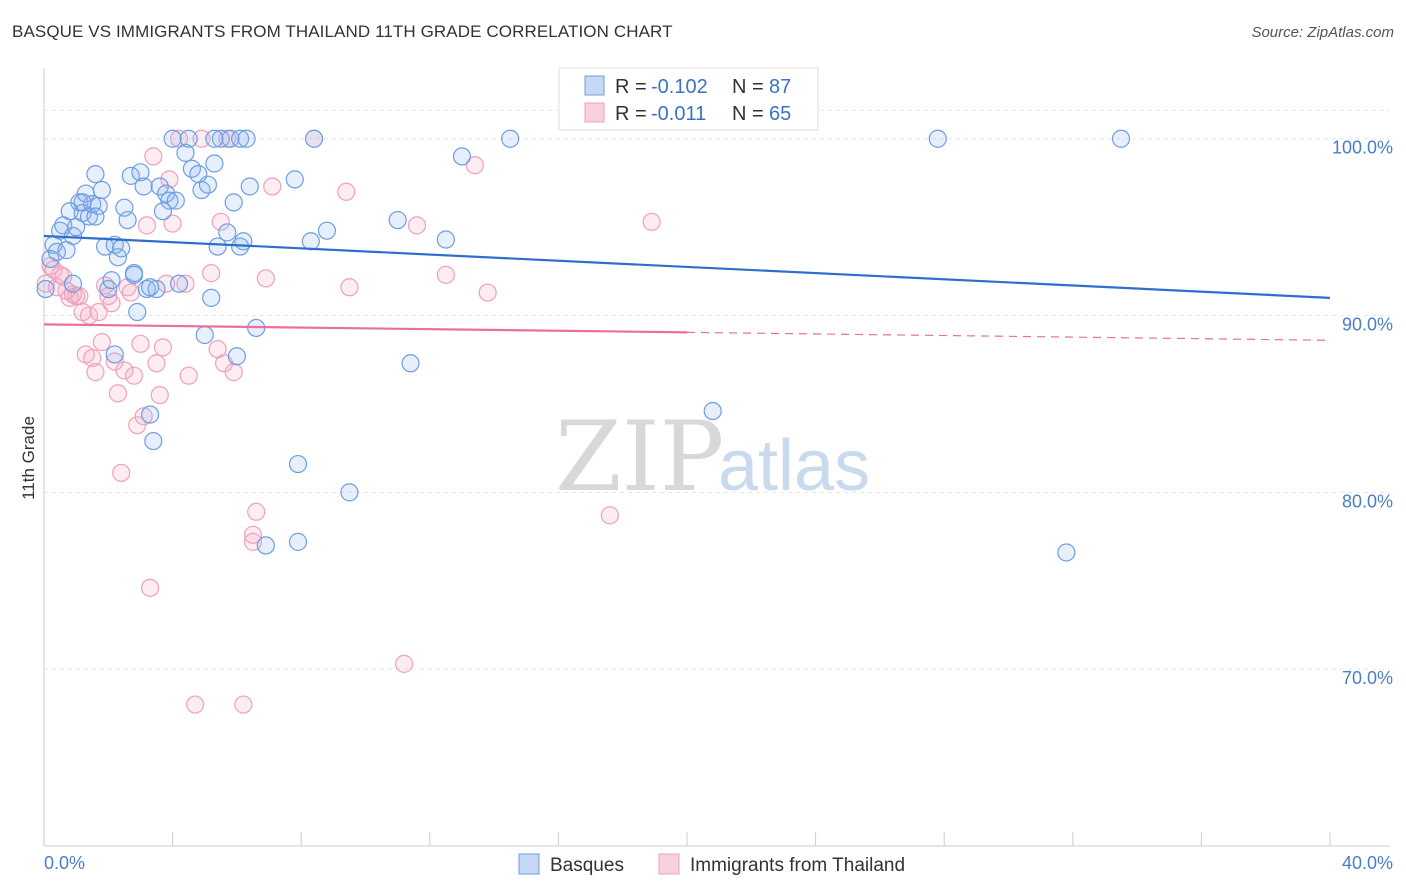 This screenshot has width=1406, height=892. Describe the element at coordinates (748, 87) in the screenshot. I see `legend-n-label-basques: N =` at that location.